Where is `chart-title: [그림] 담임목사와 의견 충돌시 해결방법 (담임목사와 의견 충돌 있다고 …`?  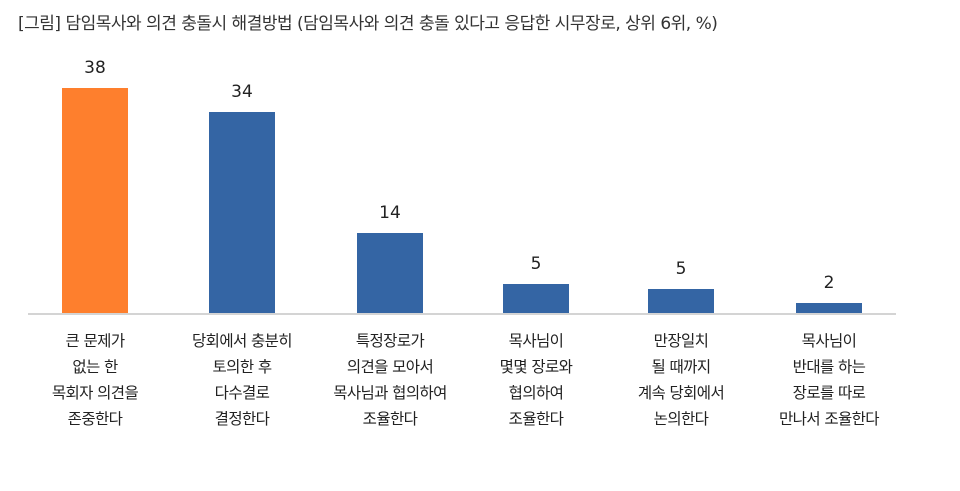
chart-title: [그림] 담임목사와 의견 충돌시 해결방법 (담임목사와 의견 충돌 있다고 … is located at coordinates (368, 24).